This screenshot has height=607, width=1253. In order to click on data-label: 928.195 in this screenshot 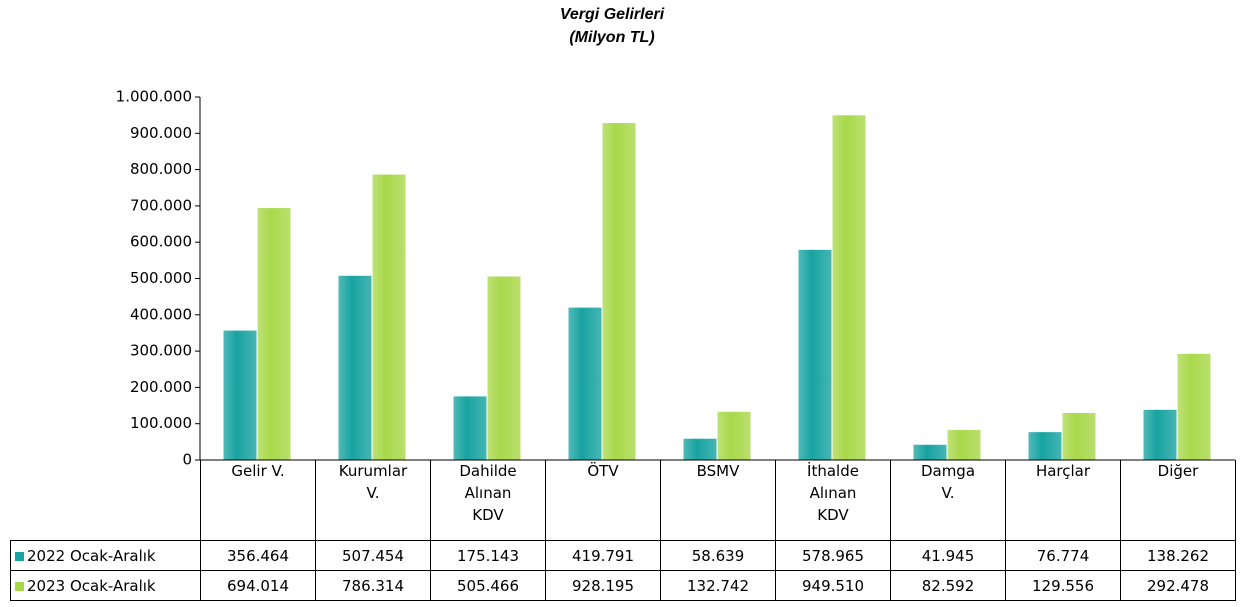, I will do `click(603, 585)`.